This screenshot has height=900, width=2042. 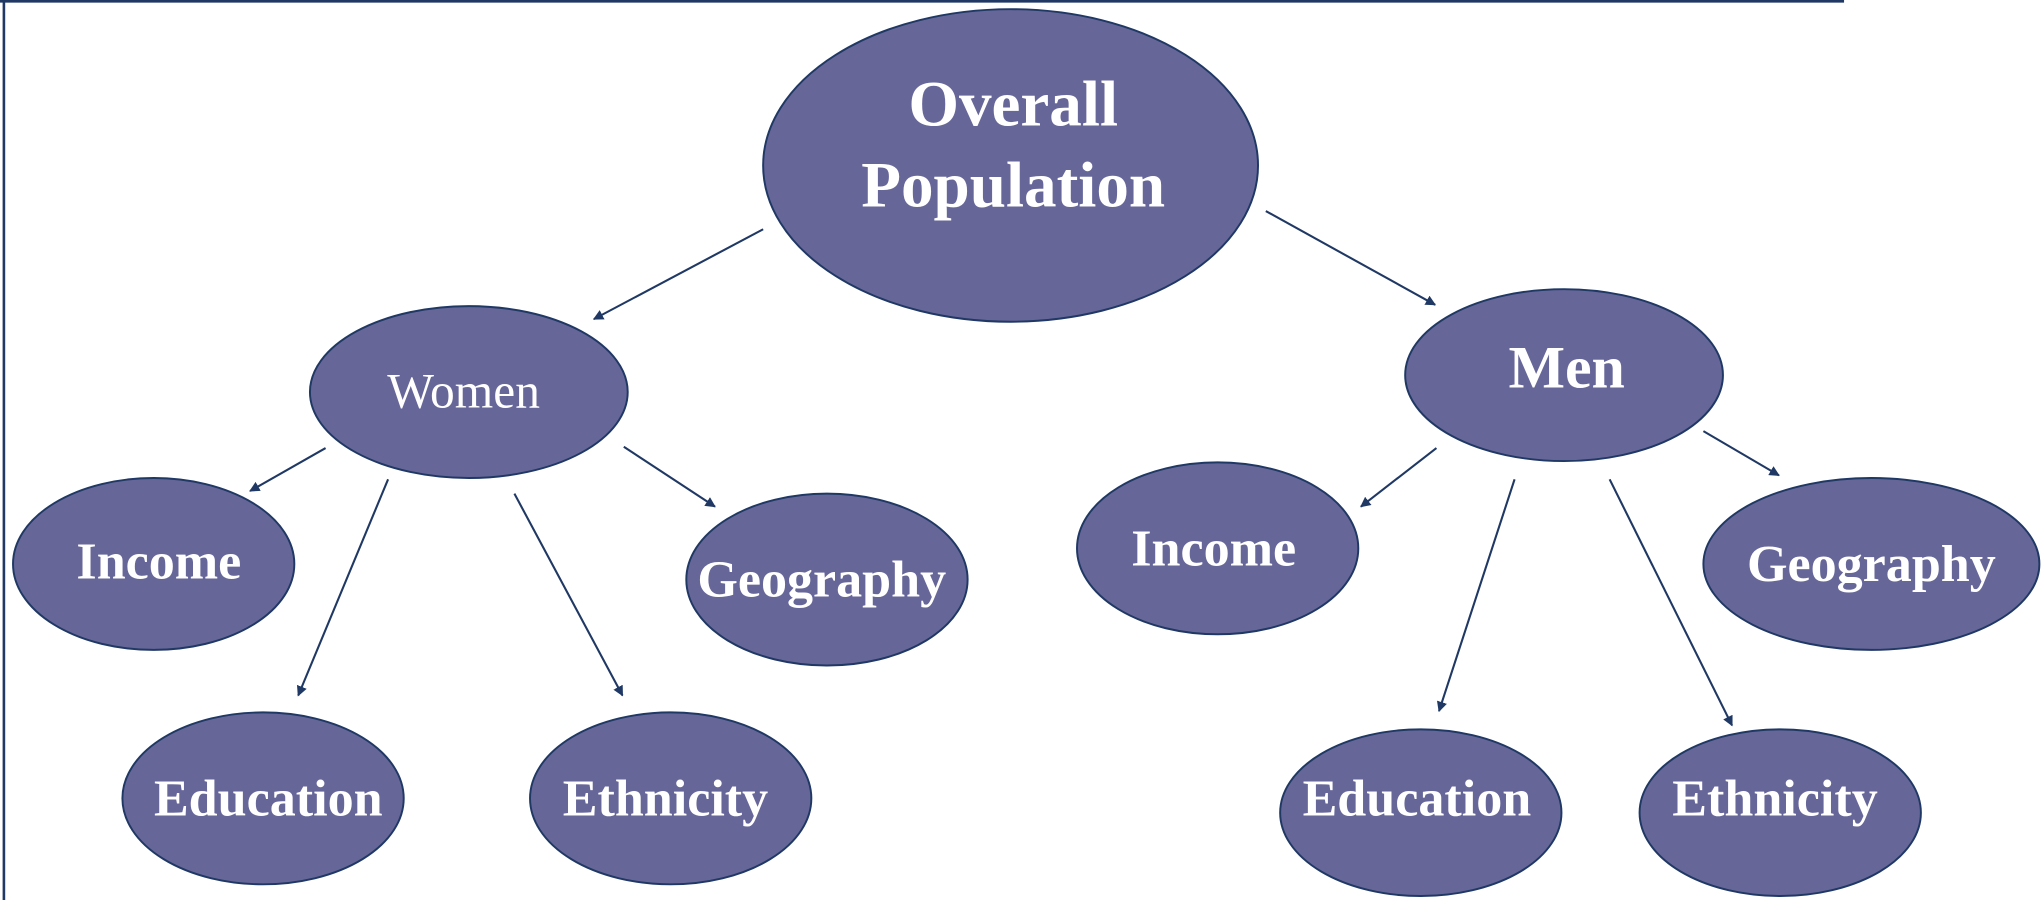 I want to click on node-label: Women, so click(x=463, y=390).